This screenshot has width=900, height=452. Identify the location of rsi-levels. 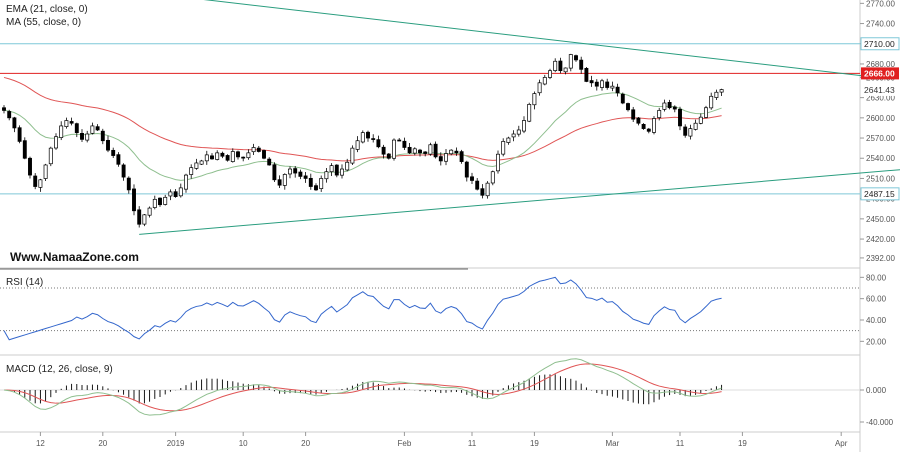
(430, 309).